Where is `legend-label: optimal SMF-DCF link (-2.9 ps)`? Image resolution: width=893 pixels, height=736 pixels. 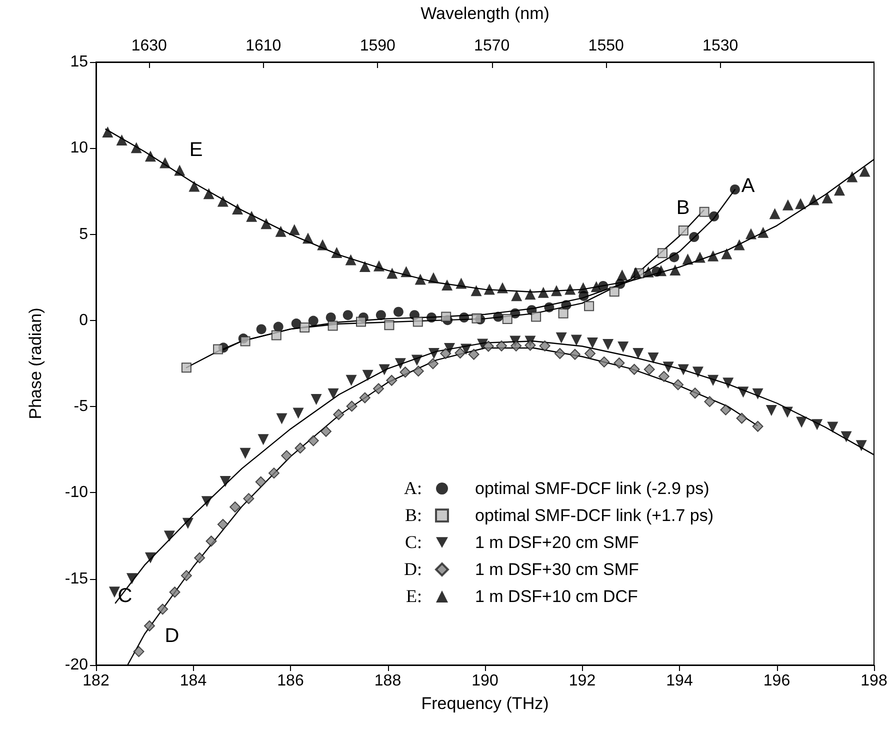
legend-label: optimal SMF-DCF link (-2.9 ps) is located at coordinates (592, 488).